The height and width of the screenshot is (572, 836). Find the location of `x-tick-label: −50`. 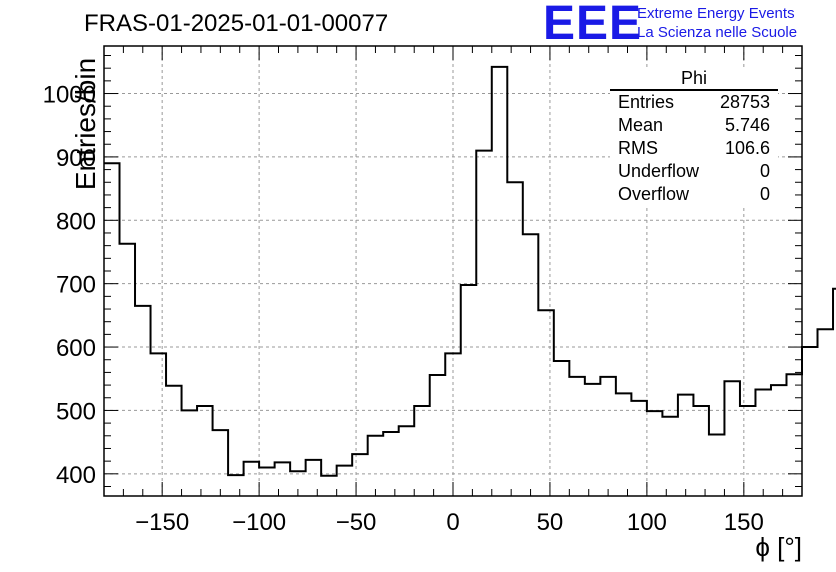

x-tick-label: −50 is located at coordinates (356, 522).